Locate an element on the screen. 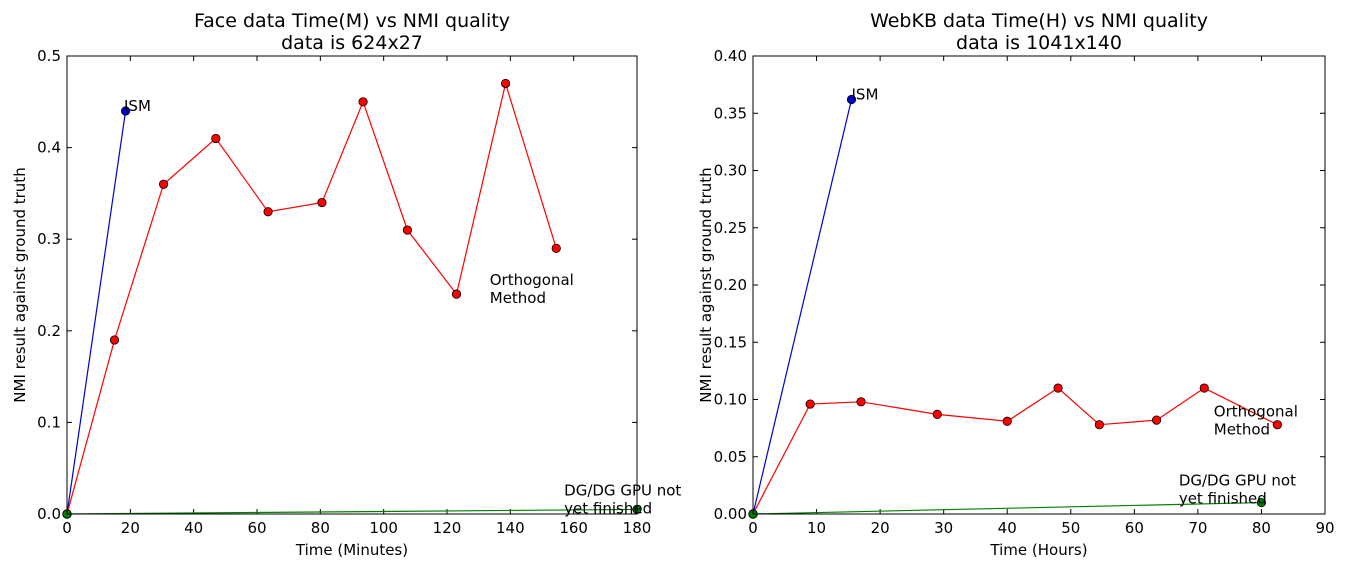  y-tick-label: 0.25 is located at coordinates (730, 228).